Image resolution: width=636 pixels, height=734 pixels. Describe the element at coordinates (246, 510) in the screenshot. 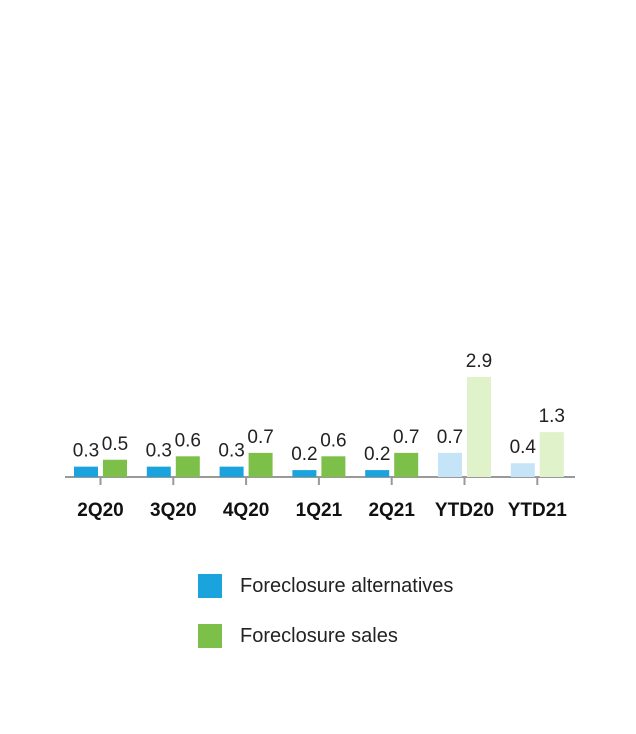

I see `category-label-4q20: 4Q20` at that location.